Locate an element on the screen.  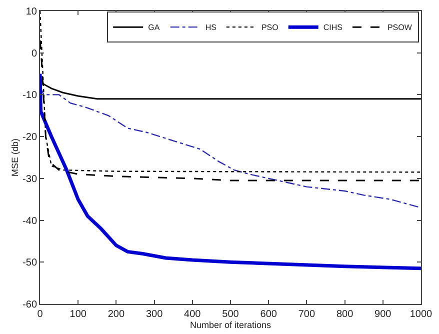
legend-label: HS is located at coordinates (210, 27).